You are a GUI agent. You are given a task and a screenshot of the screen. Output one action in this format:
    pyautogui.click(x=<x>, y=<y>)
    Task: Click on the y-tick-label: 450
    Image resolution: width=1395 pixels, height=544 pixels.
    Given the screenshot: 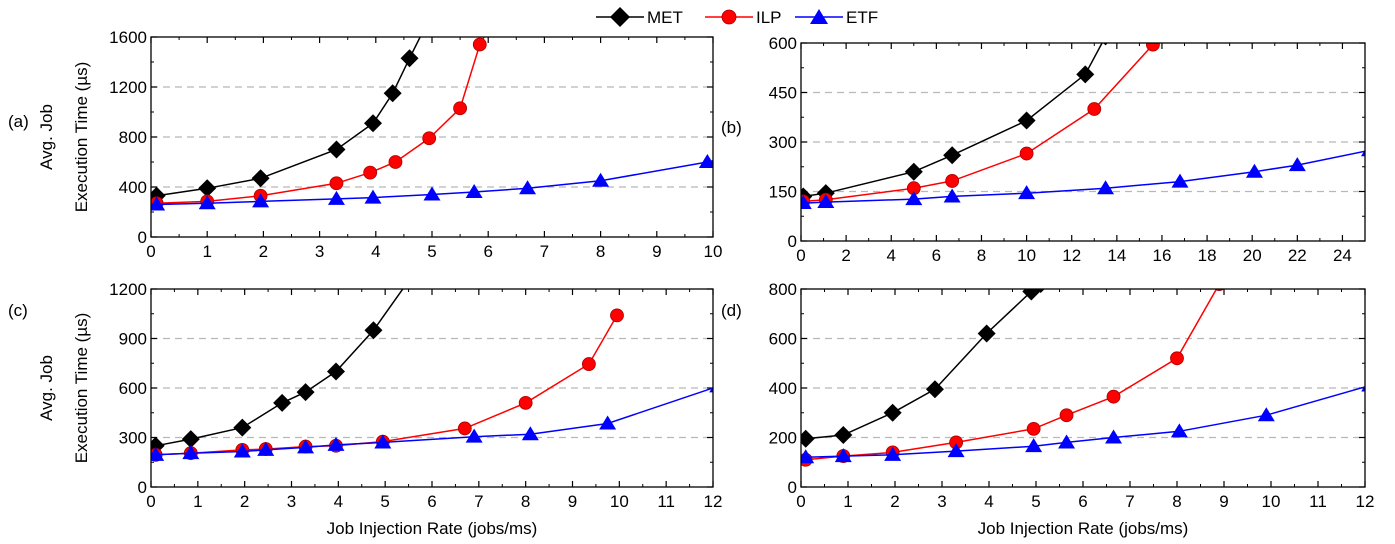 What is the action you would take?
    pyautogui.click(x=783, y=93)
    